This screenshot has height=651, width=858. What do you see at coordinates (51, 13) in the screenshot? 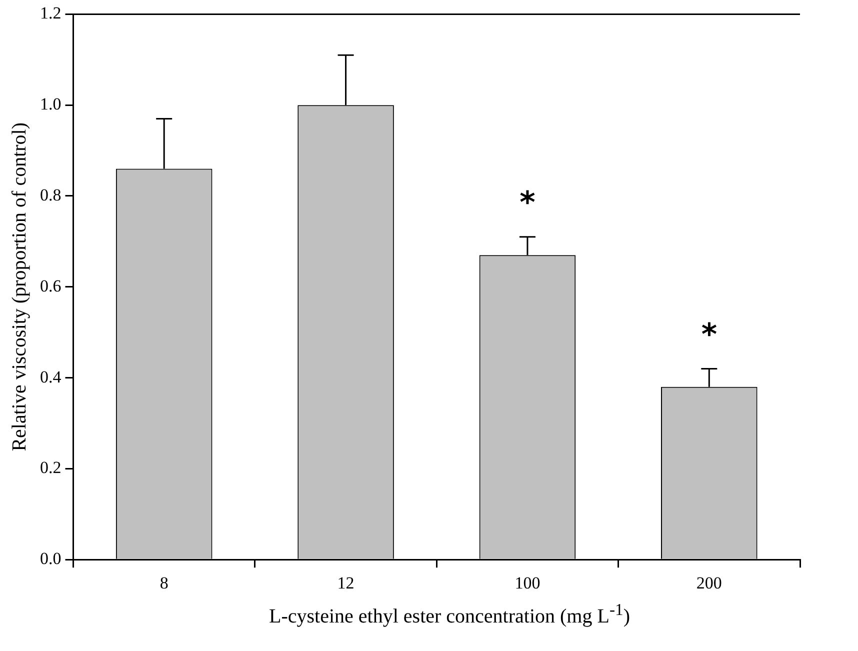
I see `y-tick-label: 1.2` at bounding box center [51, 13].